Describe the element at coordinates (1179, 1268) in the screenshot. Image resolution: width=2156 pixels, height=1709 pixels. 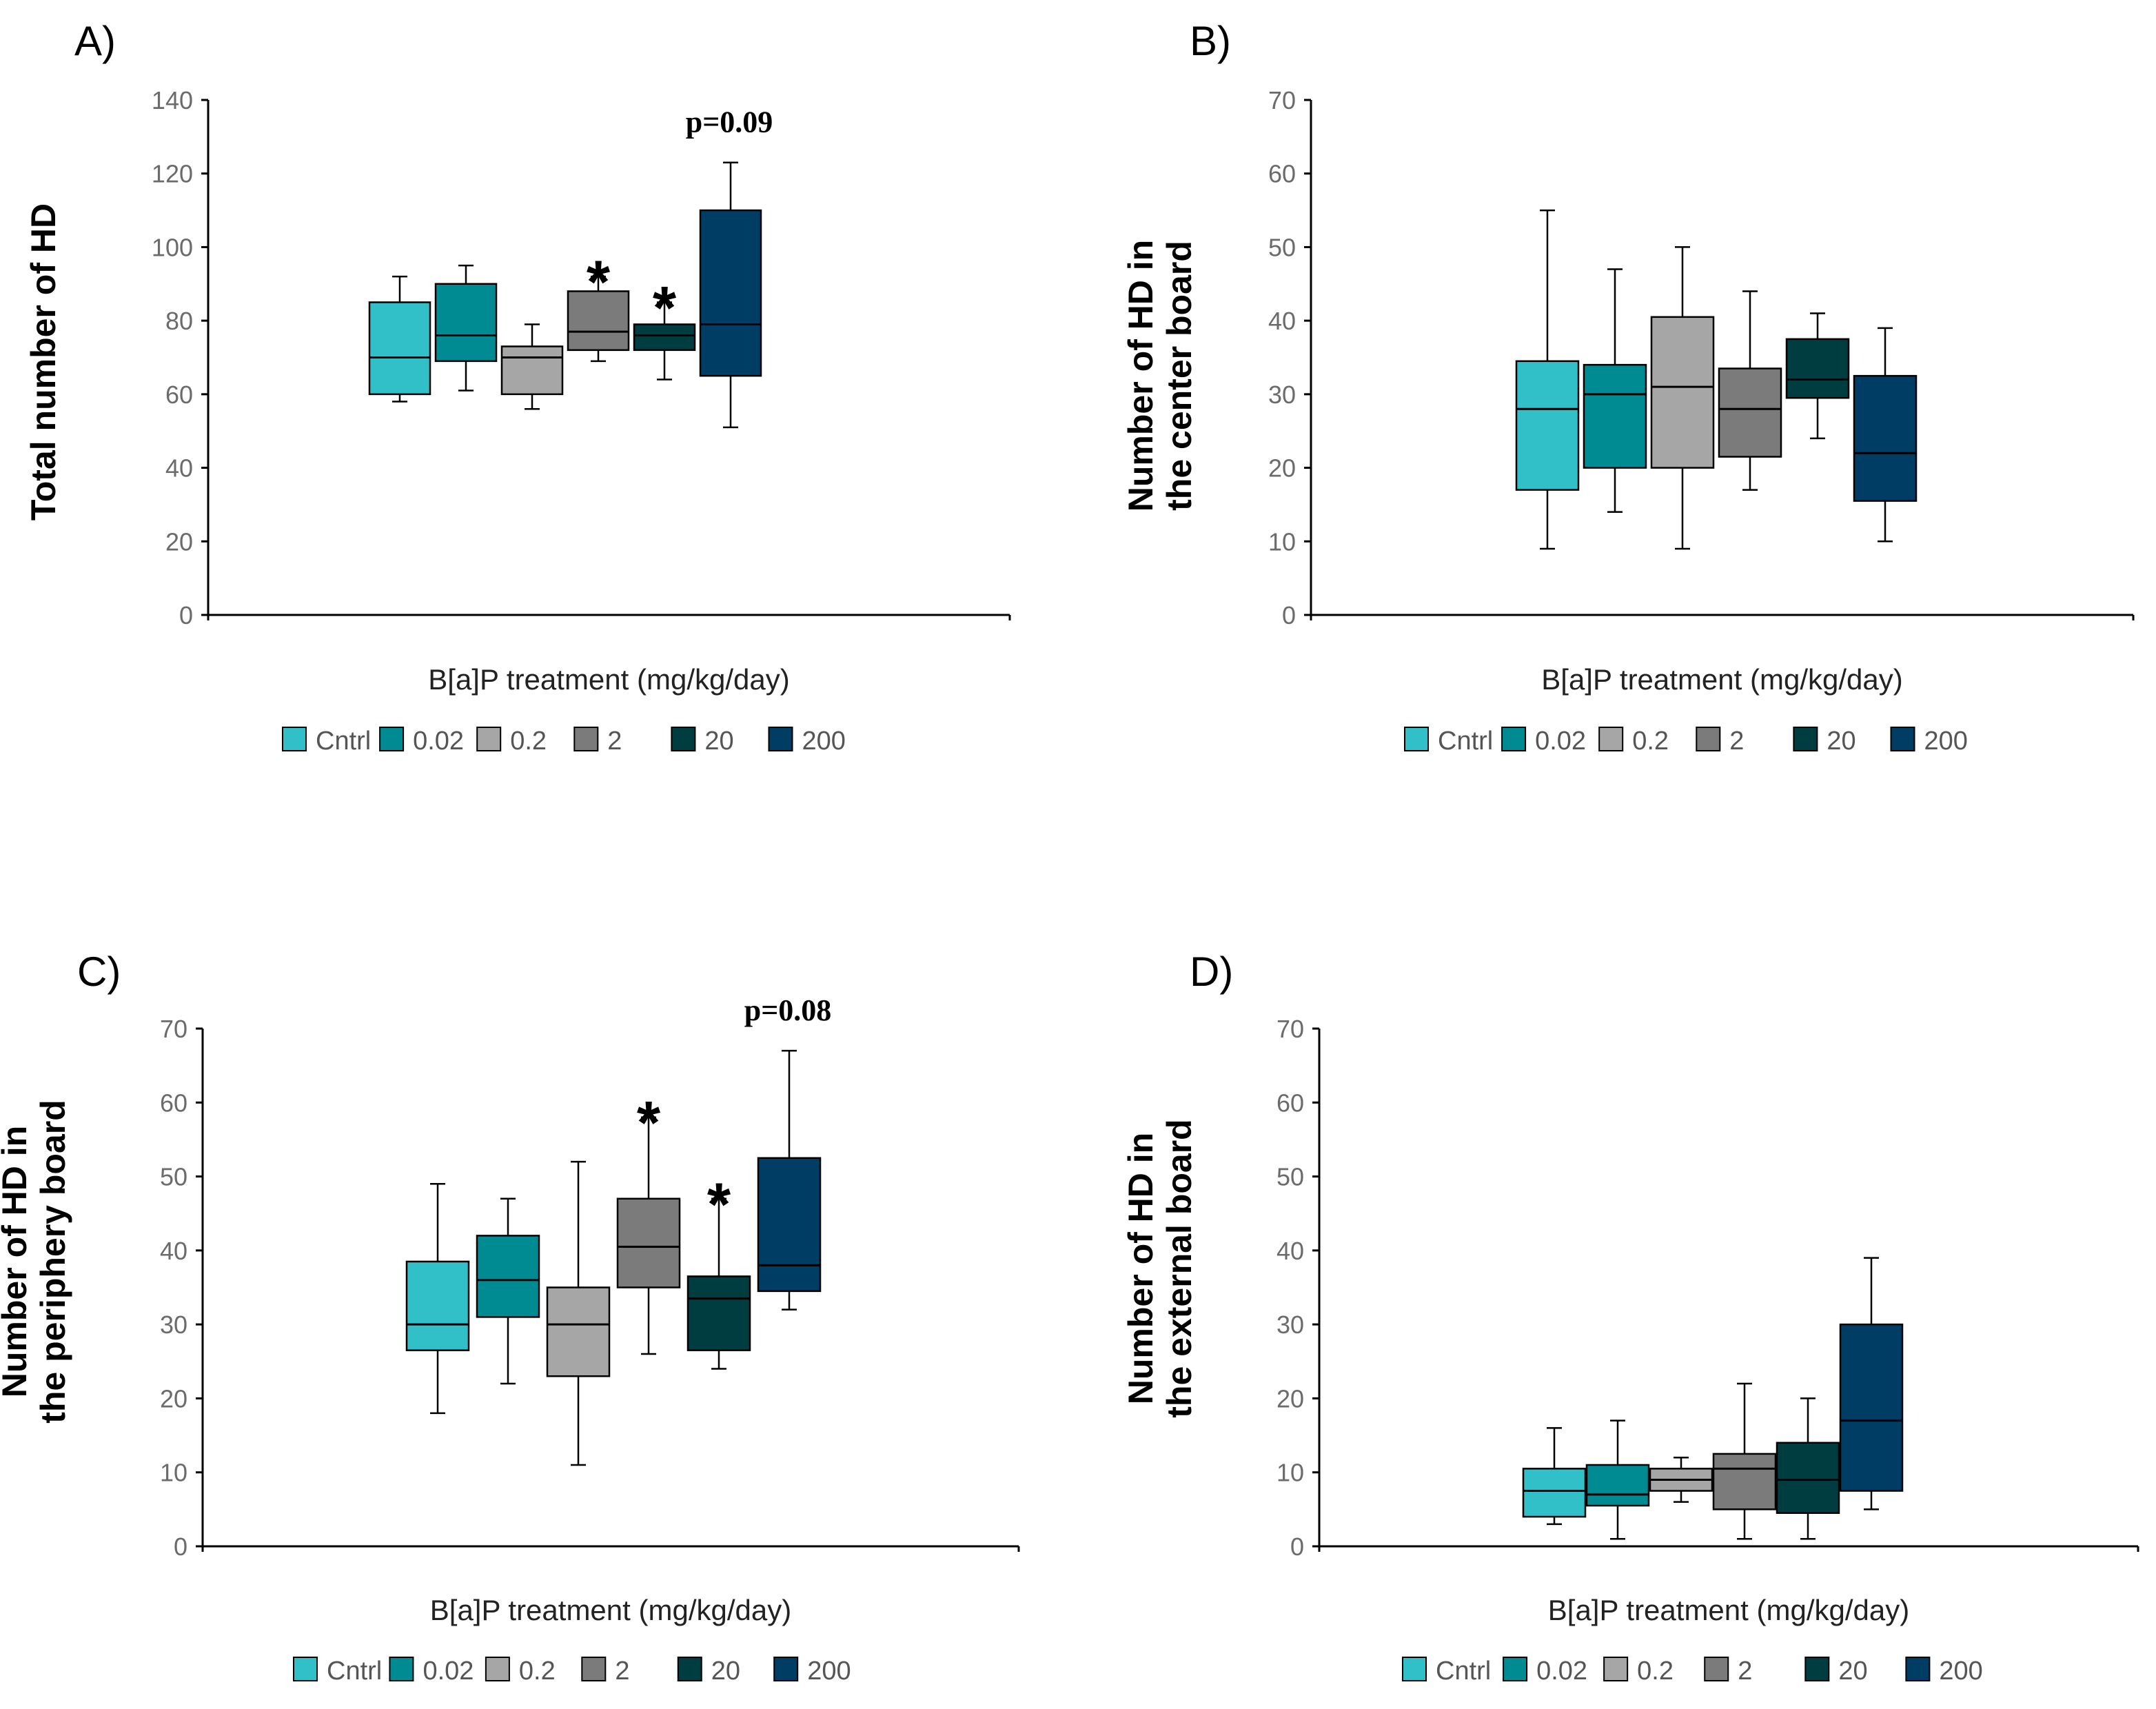
I see `y-axis-label: the external board` at that location.